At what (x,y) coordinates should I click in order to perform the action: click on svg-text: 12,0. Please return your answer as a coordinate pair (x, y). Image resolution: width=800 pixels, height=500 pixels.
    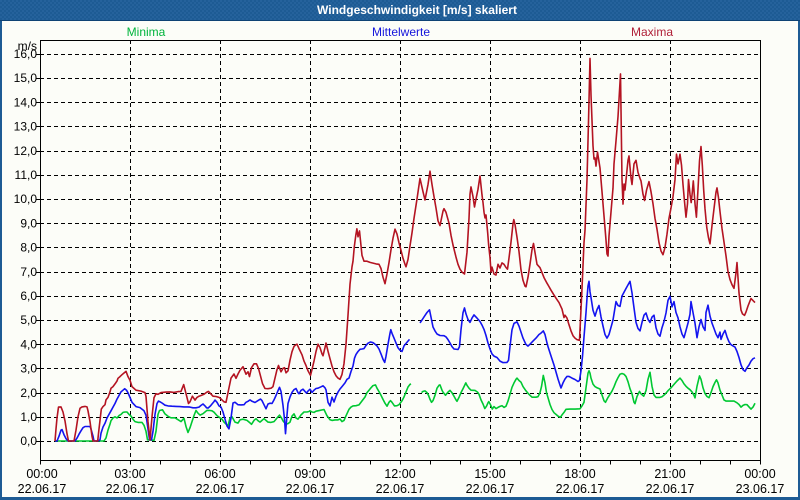
    Looking at the image, I should click on (26, 151).